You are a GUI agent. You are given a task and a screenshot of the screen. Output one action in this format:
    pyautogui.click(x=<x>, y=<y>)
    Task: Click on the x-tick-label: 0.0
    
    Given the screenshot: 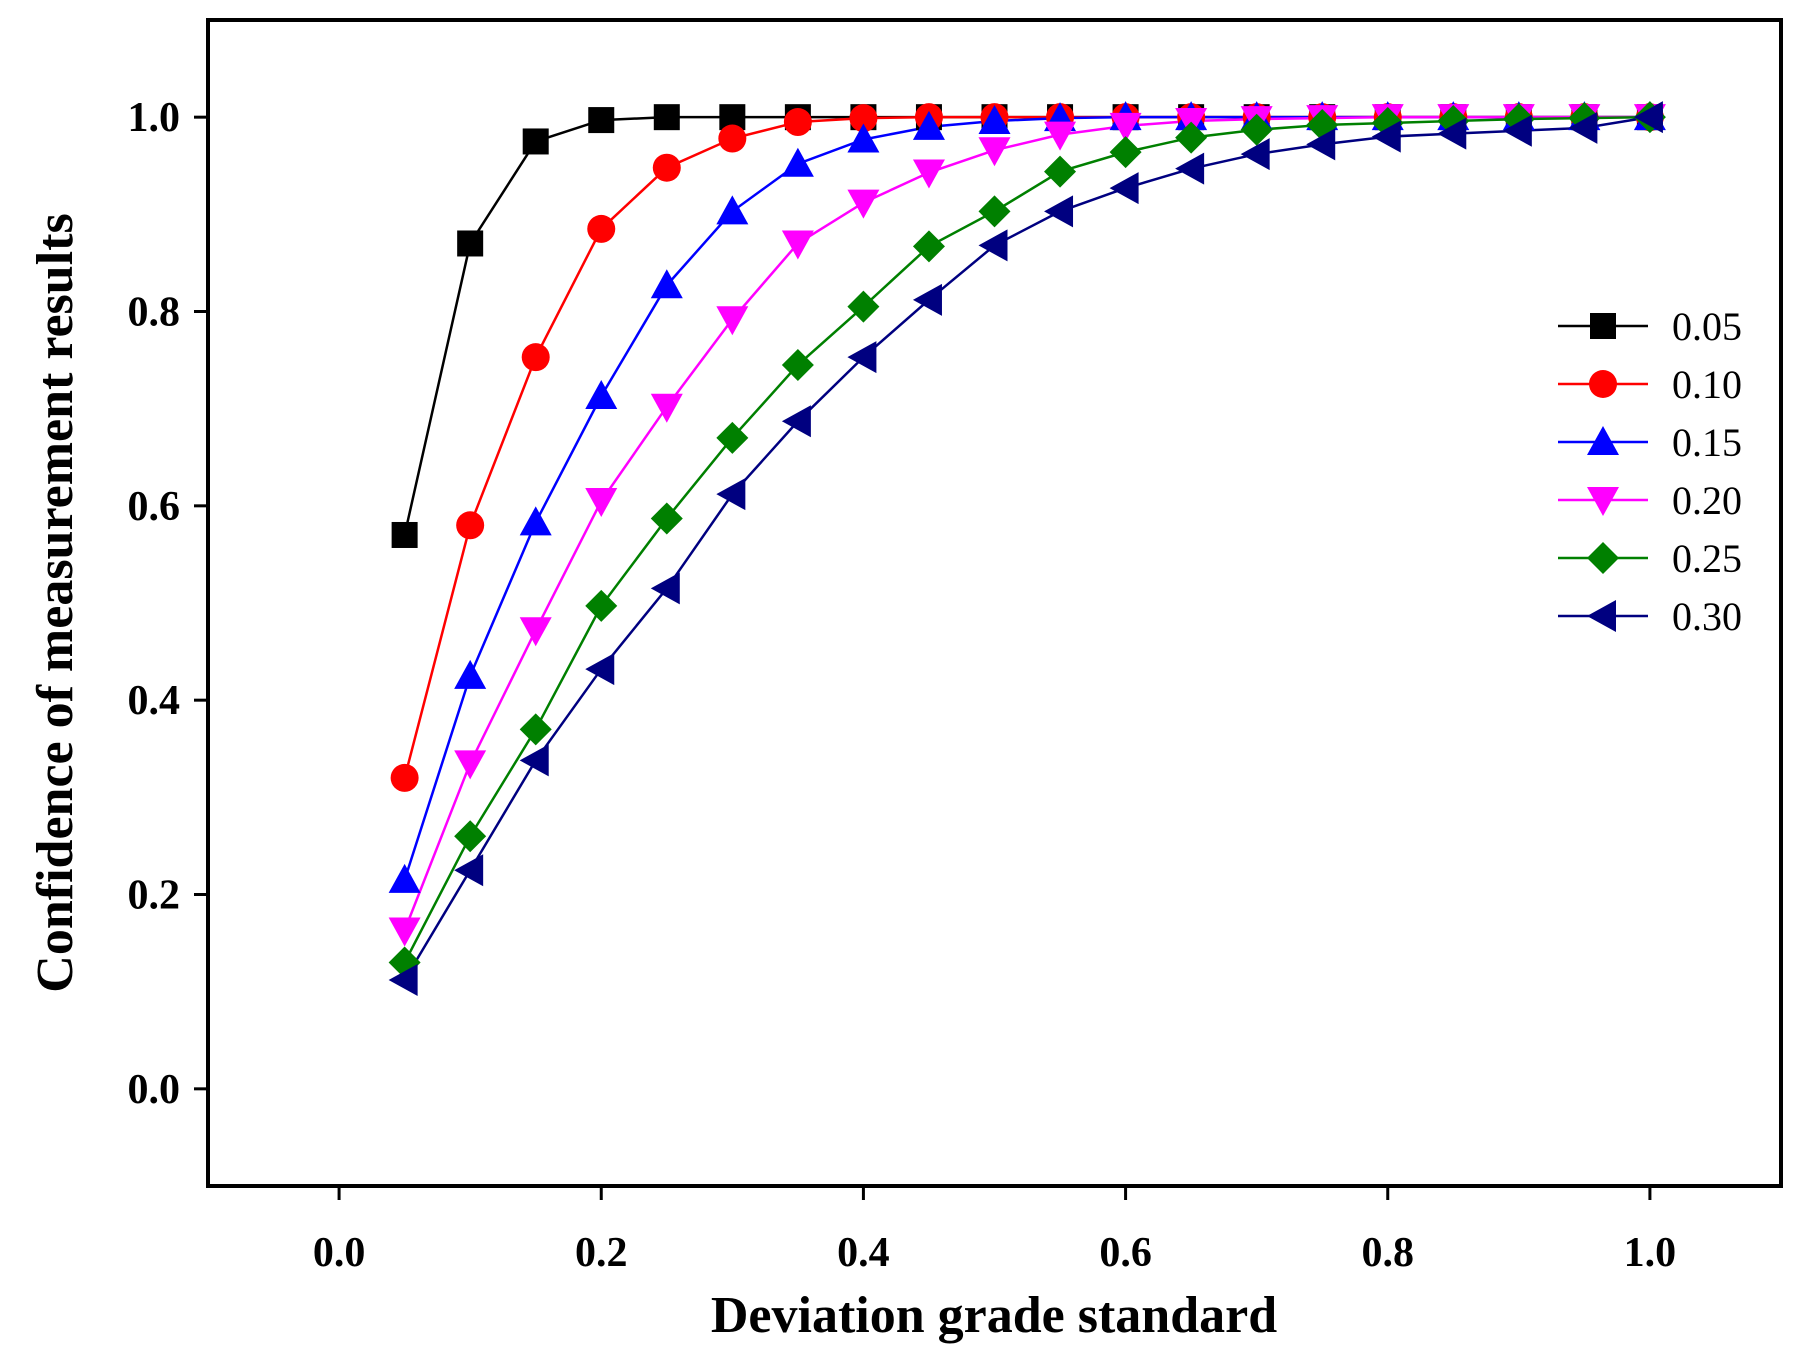 What is the action you would take?
    pyautogui.click(x=339, y=1253)
    